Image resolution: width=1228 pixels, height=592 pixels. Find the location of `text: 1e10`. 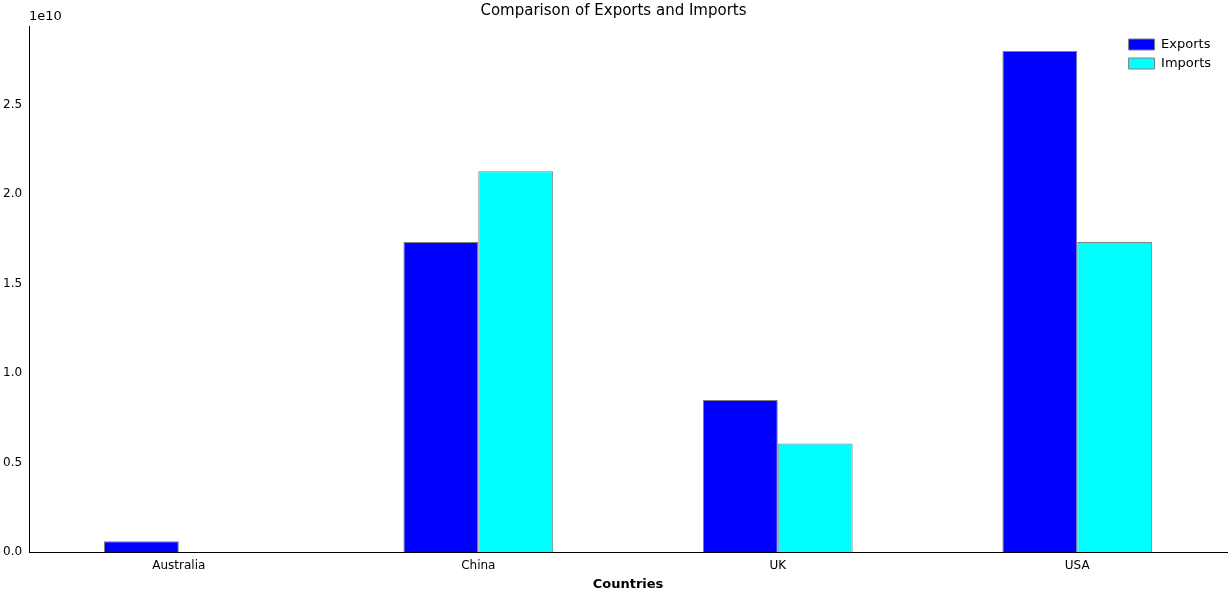

text: 1e10 is located at coordinates (45, 15).